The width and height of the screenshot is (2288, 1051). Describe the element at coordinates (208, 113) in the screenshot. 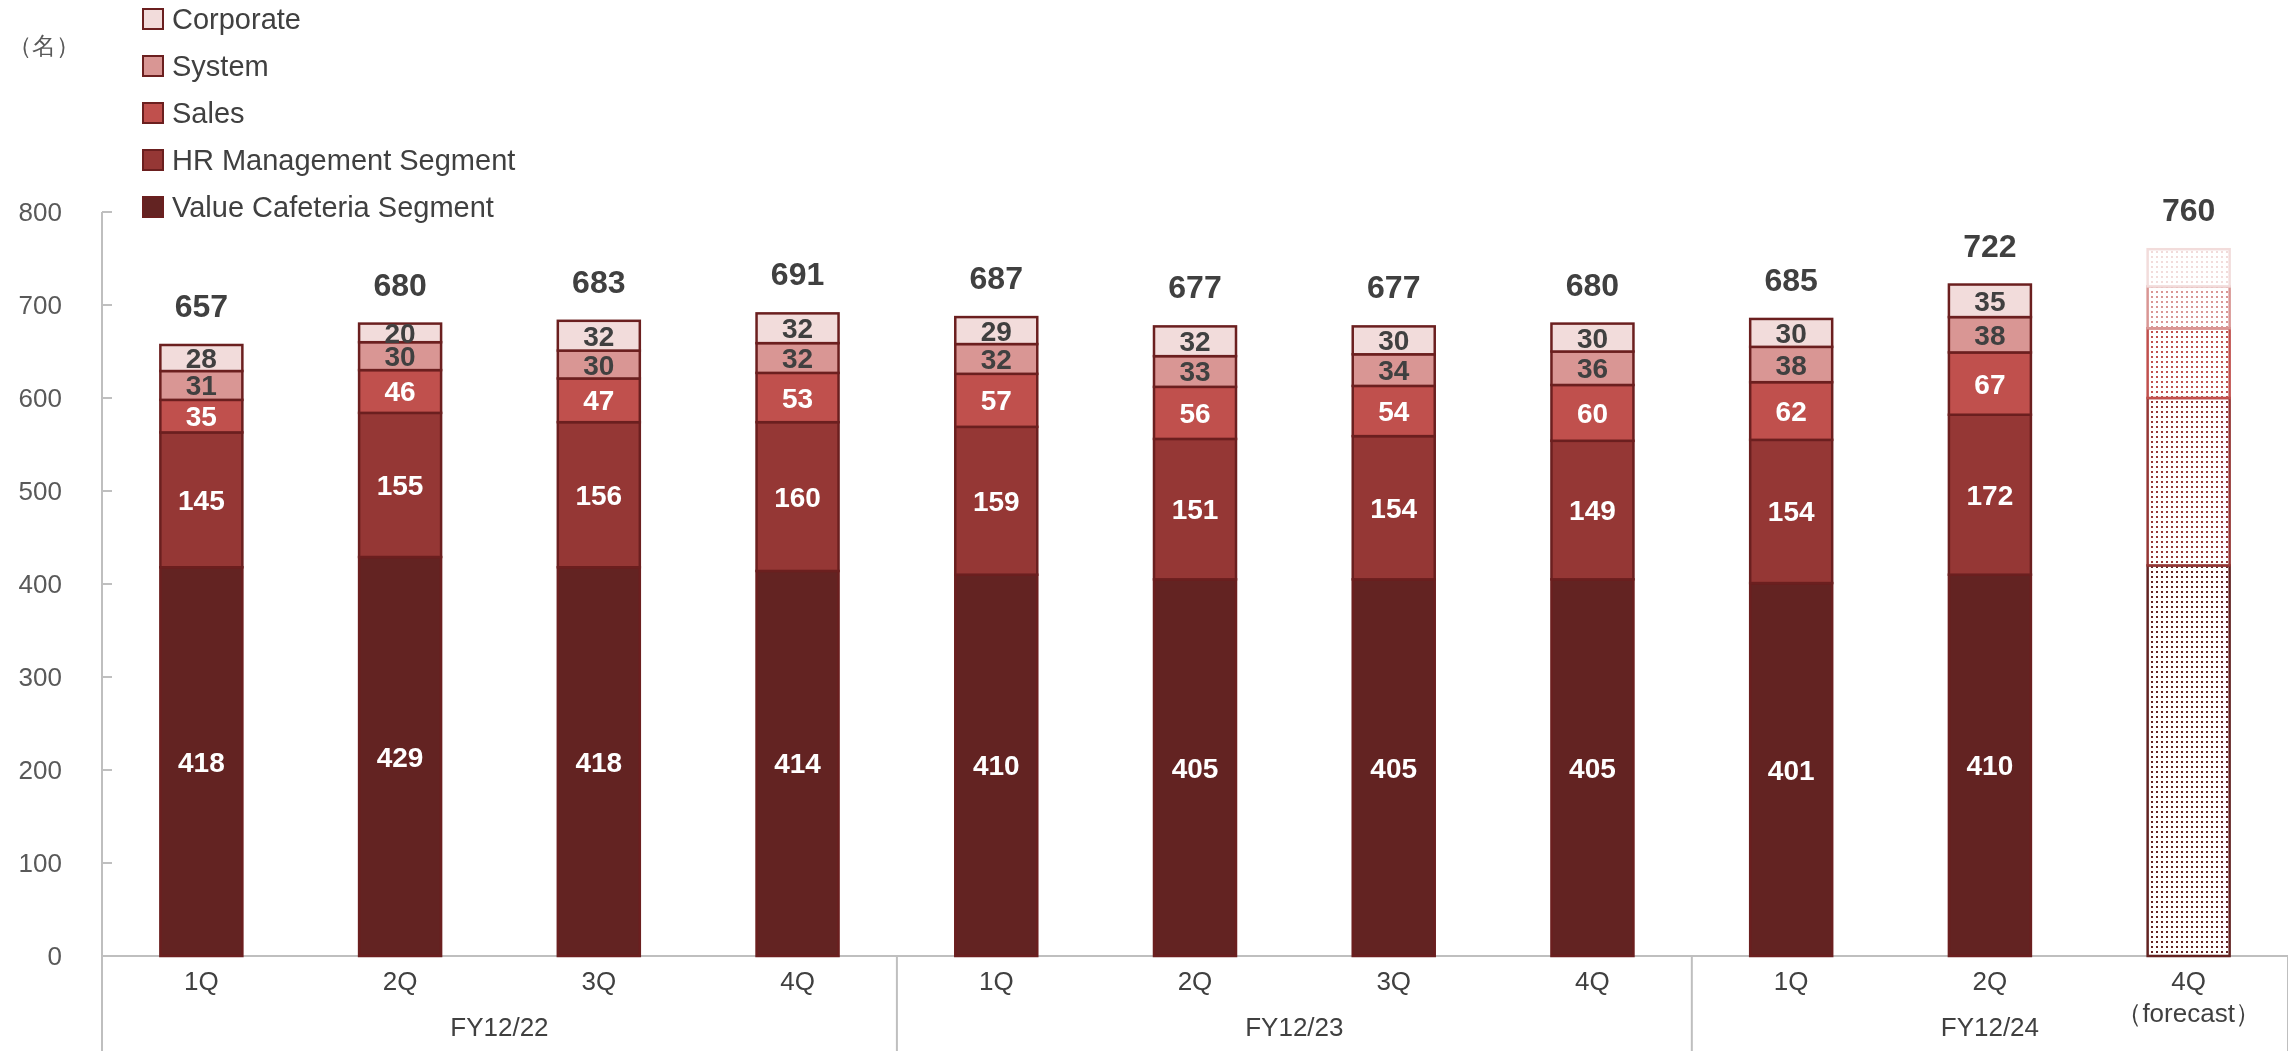

I see `legend-label: Sales` at that location.